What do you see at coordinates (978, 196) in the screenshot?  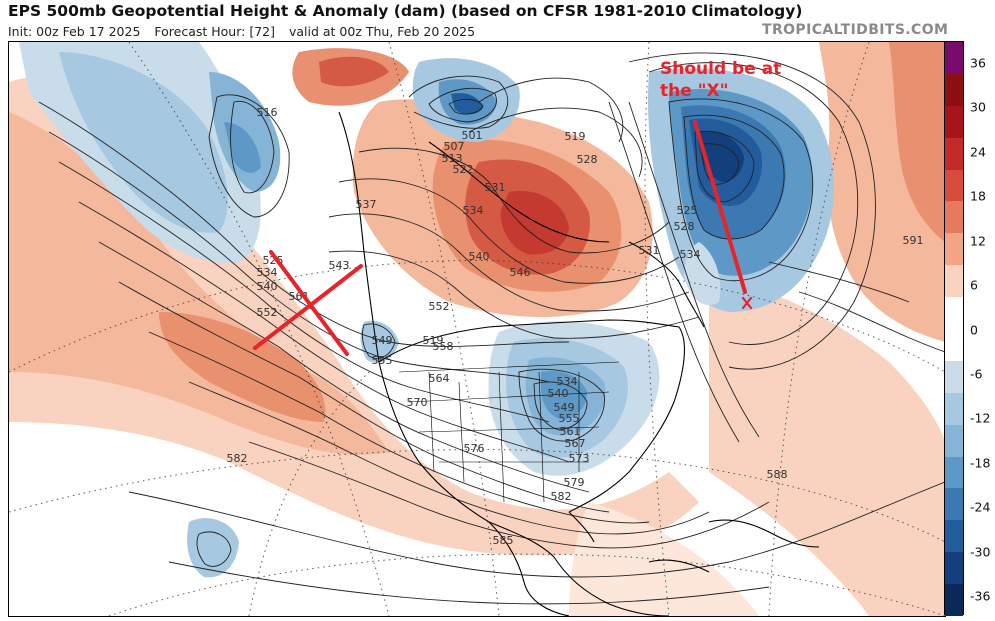 I see `colorbar-tick-label: 18` at bounding box center [978, 196].